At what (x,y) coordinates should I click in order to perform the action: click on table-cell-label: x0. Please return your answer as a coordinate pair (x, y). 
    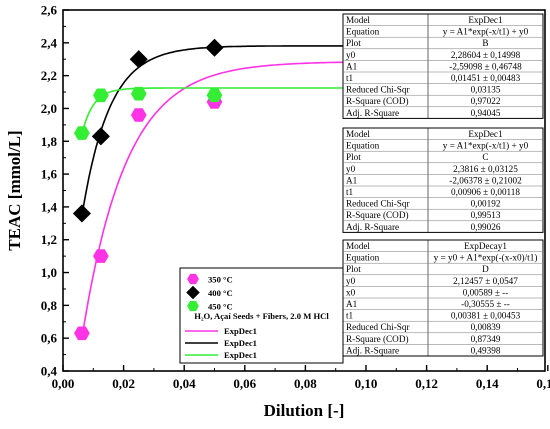
    Looking at the image, I should click on (351, 292).